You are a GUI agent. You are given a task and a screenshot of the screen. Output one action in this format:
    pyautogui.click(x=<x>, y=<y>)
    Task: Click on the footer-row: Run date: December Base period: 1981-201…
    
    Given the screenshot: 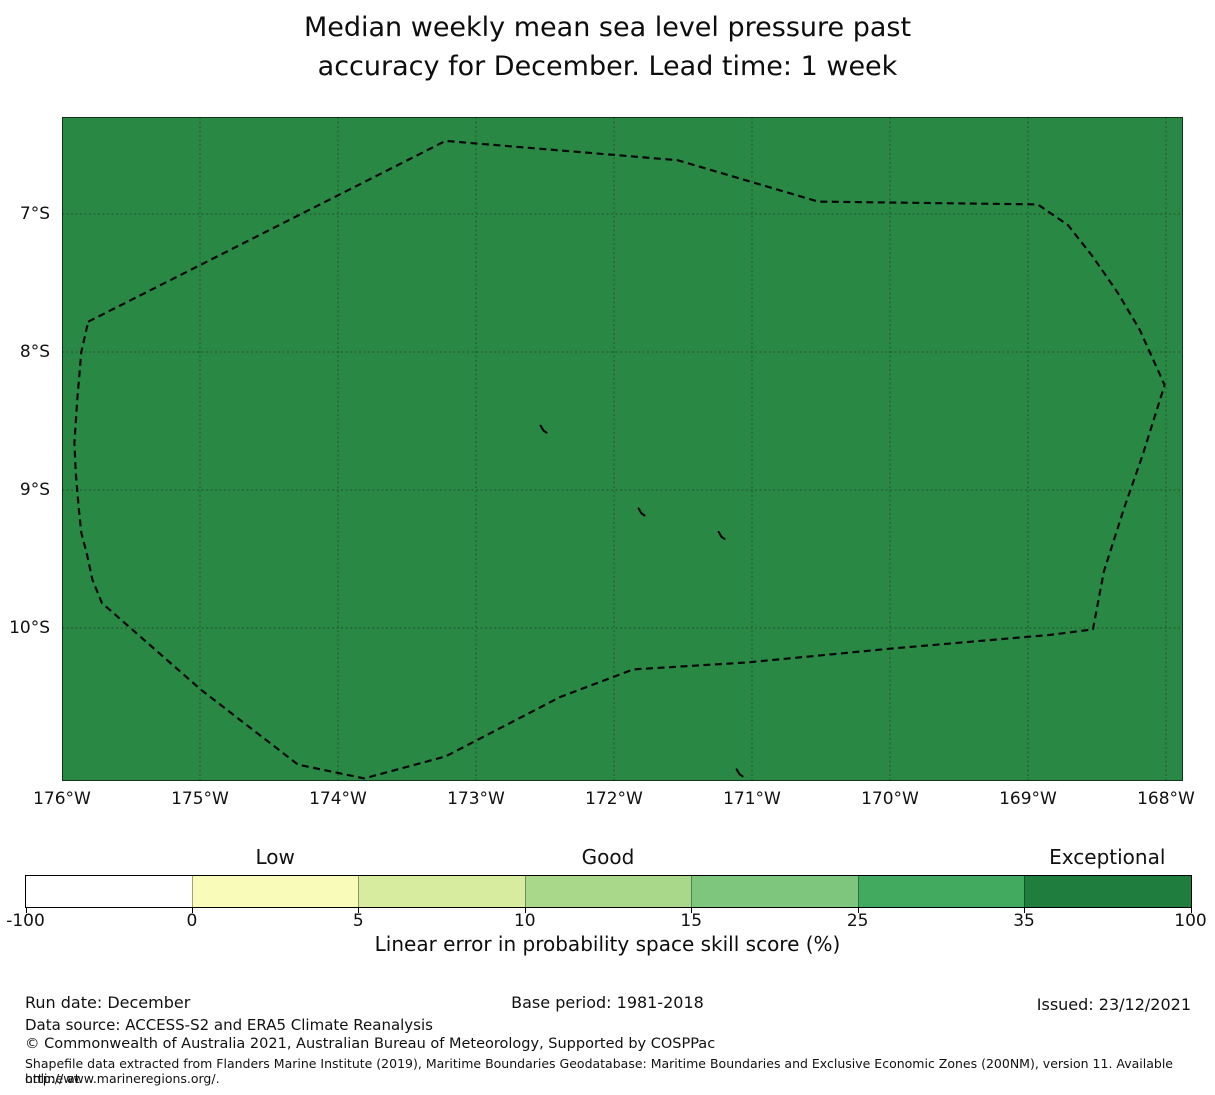 What is the action you would take?
    pyautogui.click(x=607, y=1003)
    